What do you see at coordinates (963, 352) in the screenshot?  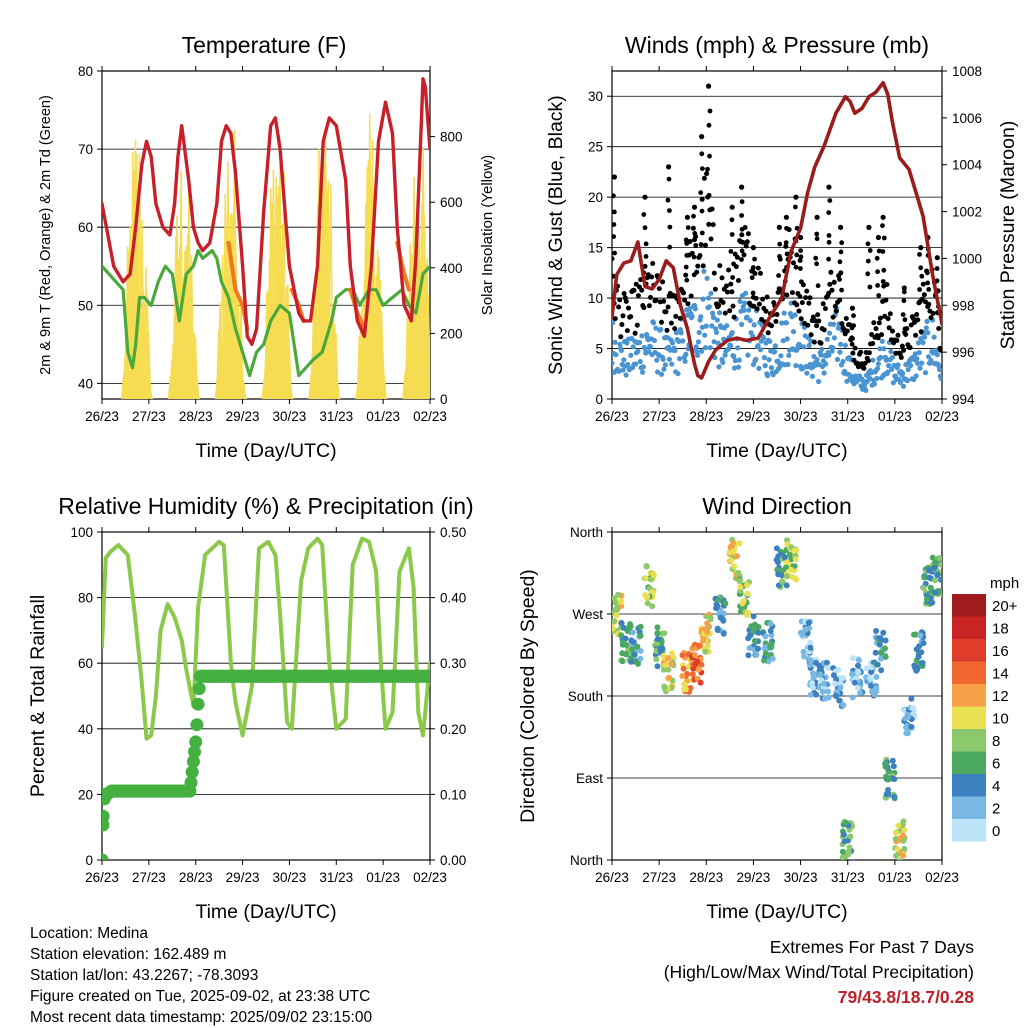 I see `y-right-tick-label: 996` at bounding box center [963, 352].